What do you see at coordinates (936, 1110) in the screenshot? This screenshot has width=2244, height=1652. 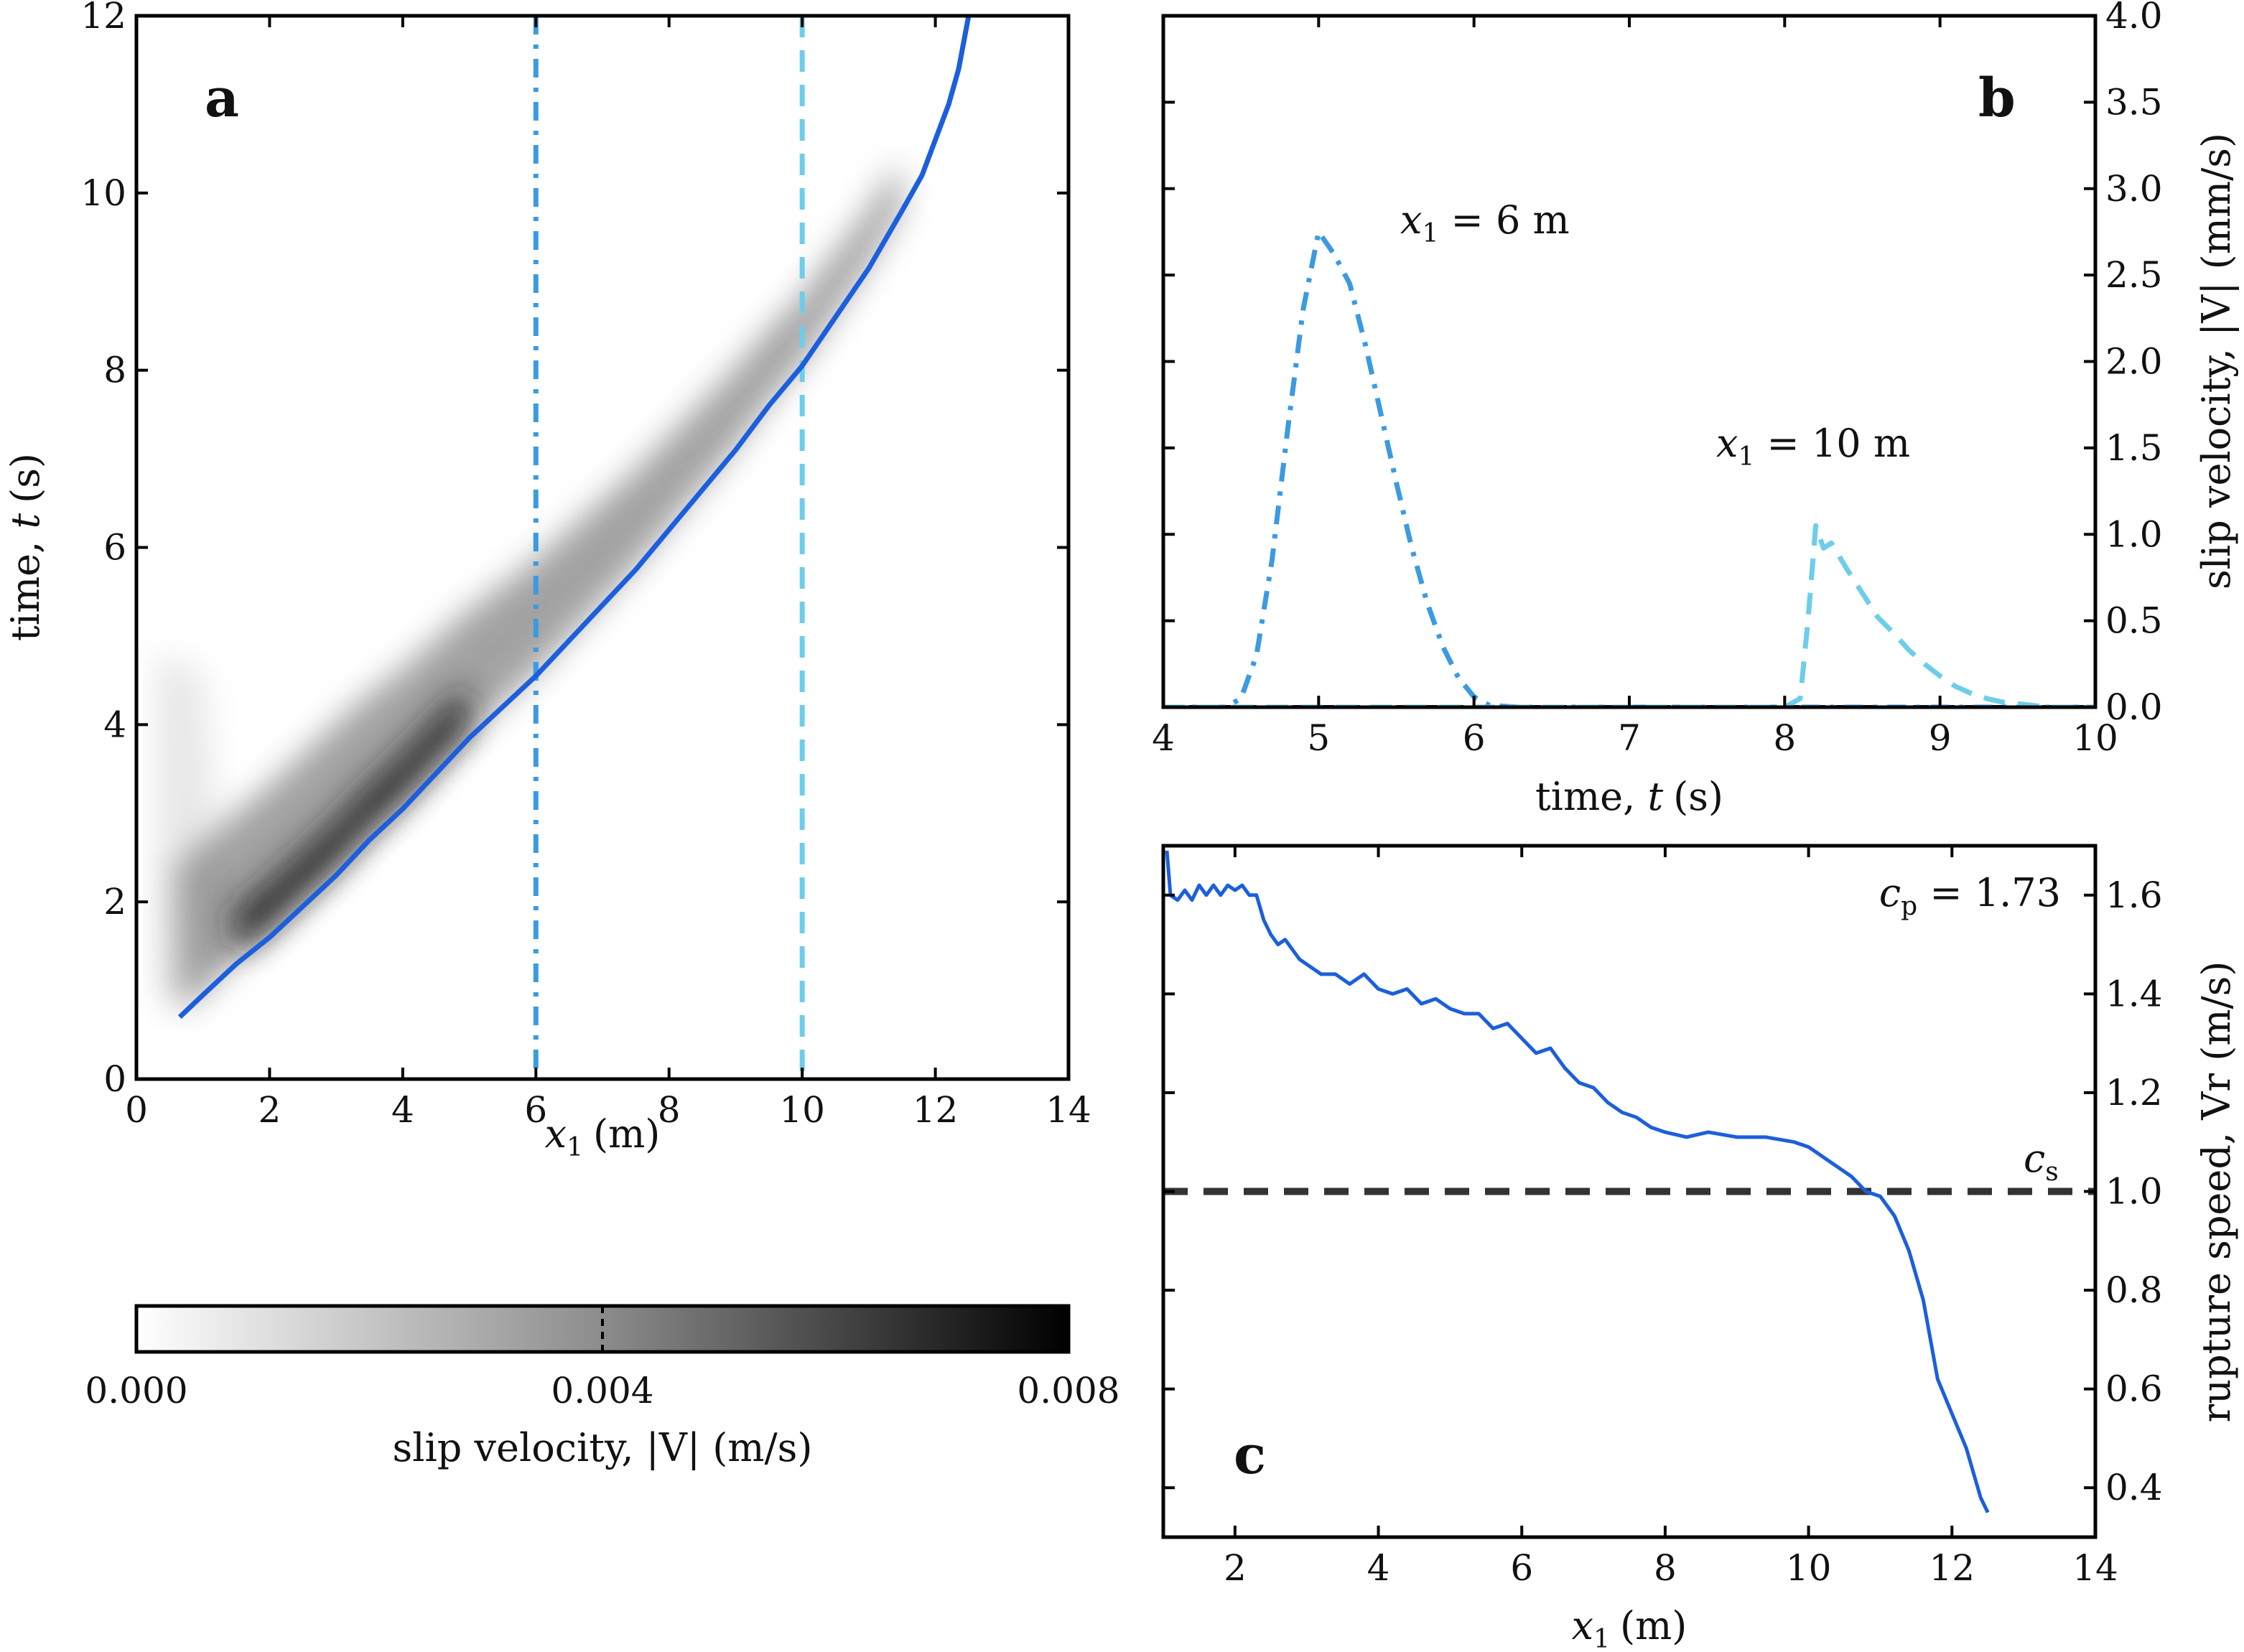 I see `panel-a-x-tick-label-6: 12` at bounding box center [936, 1110].